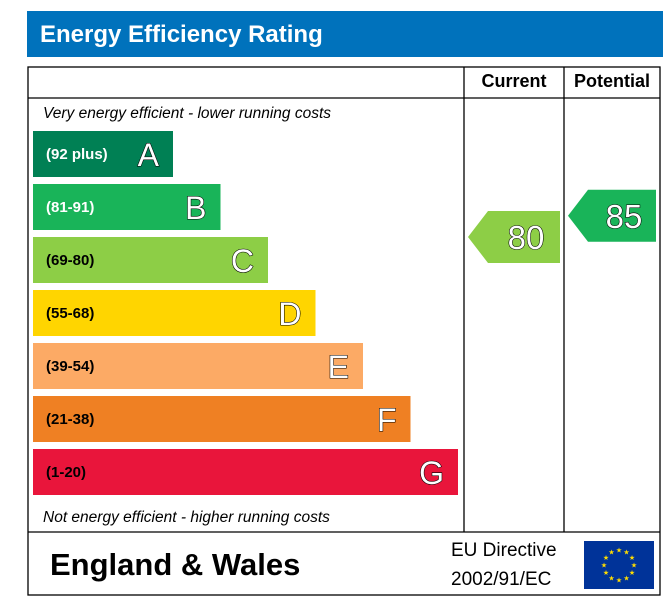 This screenshot has width=667, height=603. I want to click on chart-title: Energy Efficiency Rating, so click(181, 34).